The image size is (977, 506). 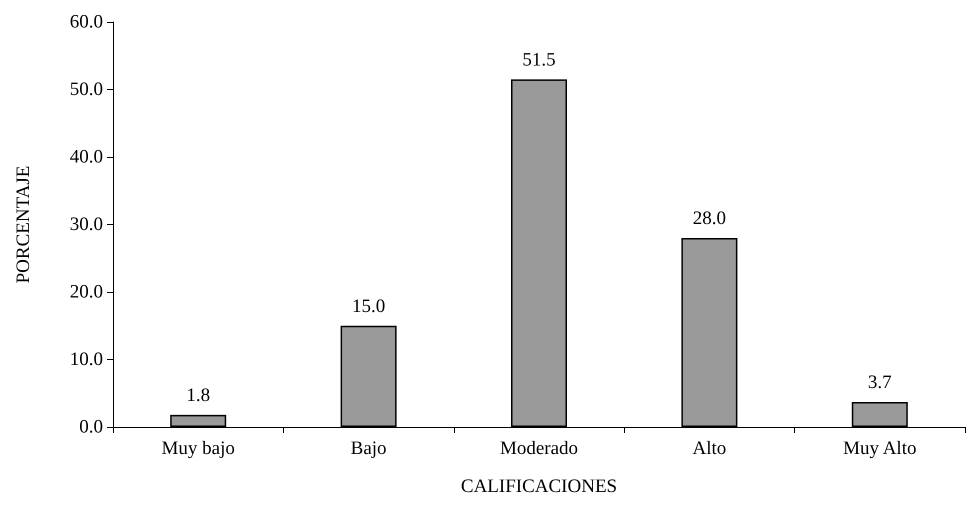 I want to click on y-tick-label: 20.0, so click(x=86, y=292).